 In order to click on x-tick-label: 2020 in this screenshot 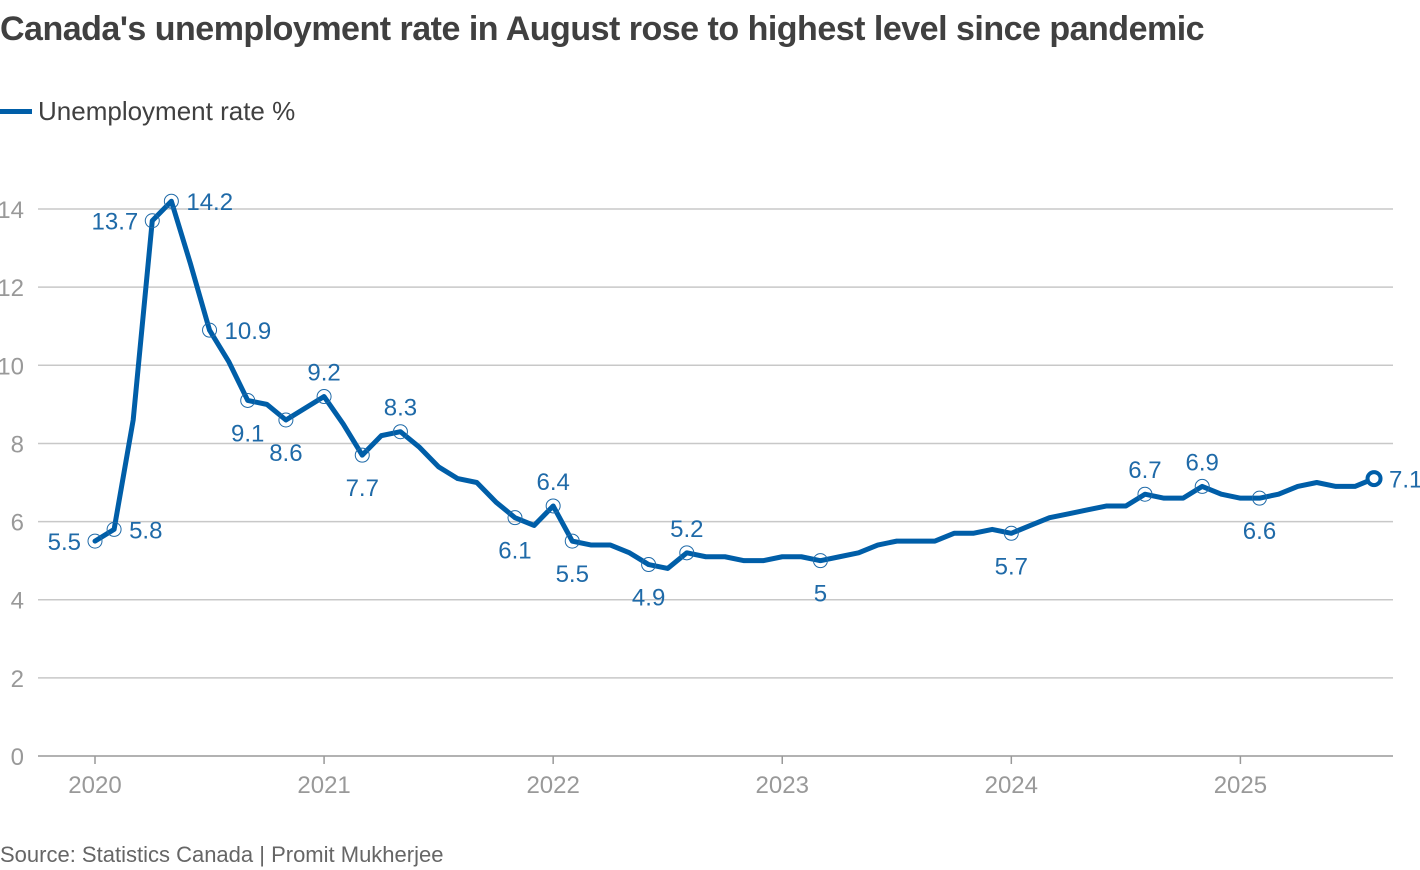, I will do `click(94, 785)`.